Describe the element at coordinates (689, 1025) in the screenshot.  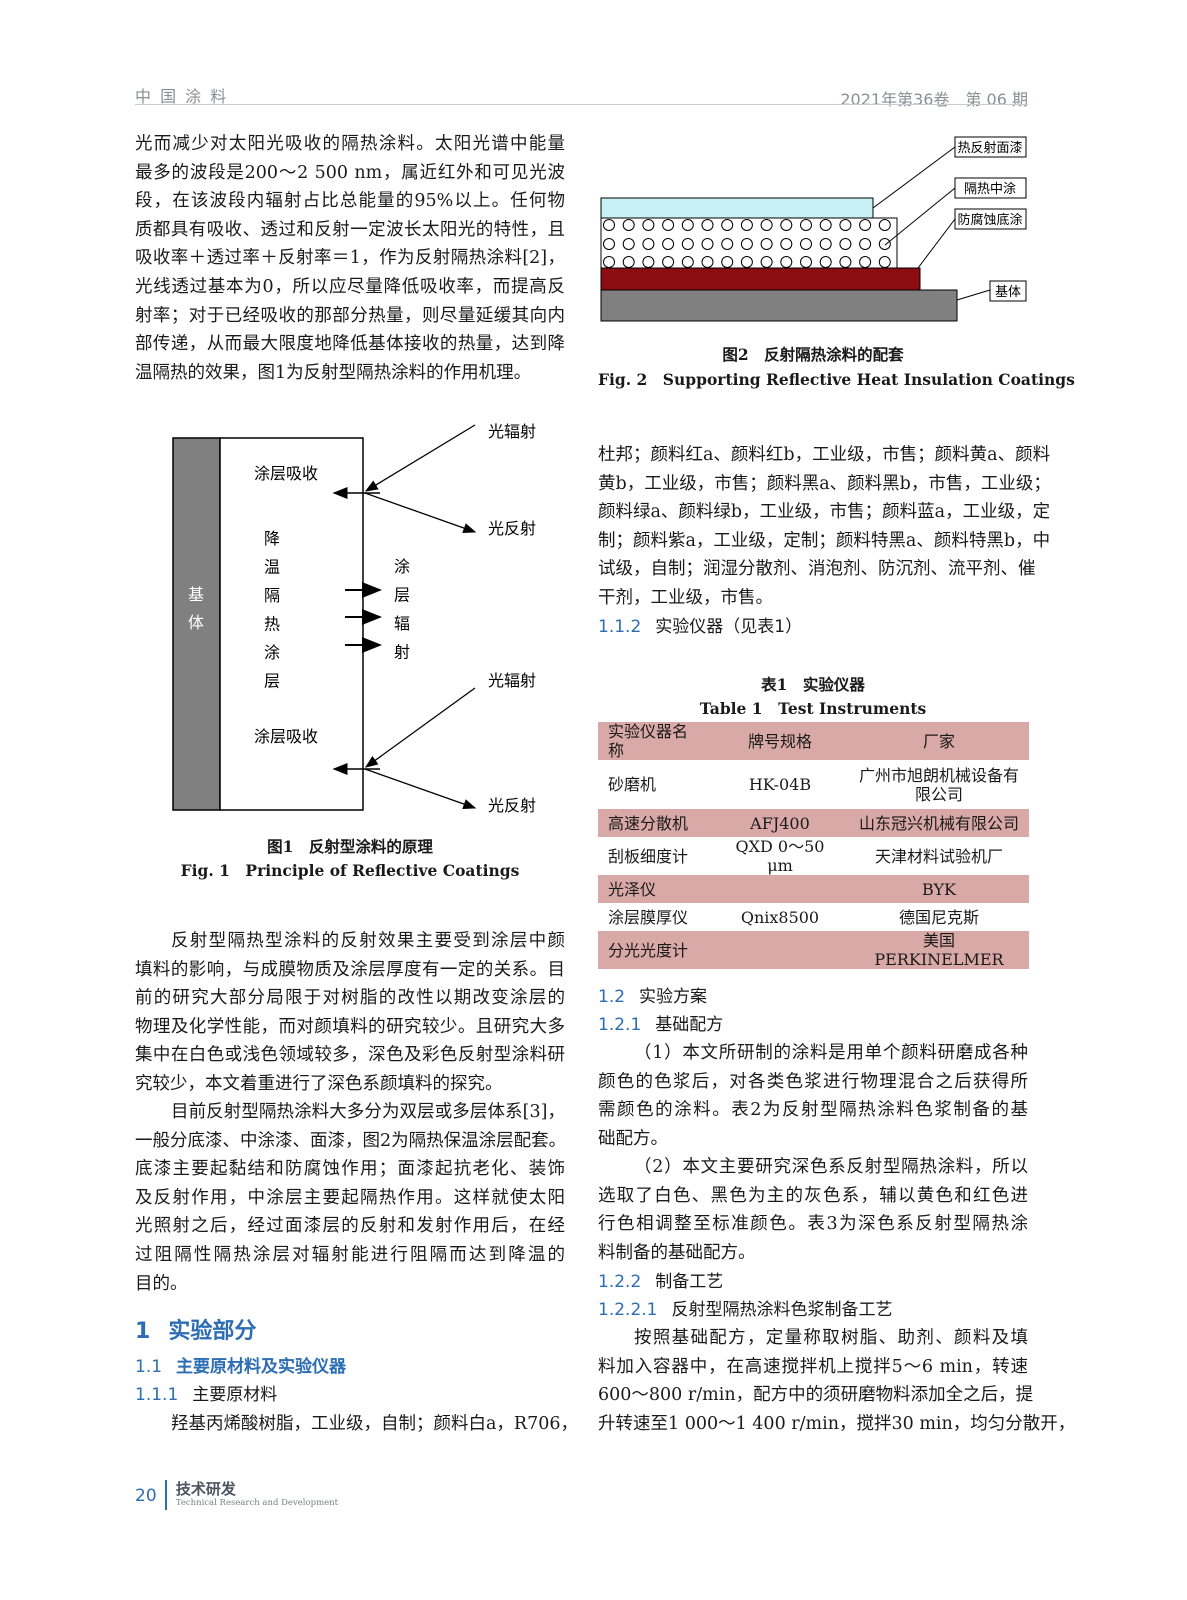
I see `section-title: 基础配方` at that location.